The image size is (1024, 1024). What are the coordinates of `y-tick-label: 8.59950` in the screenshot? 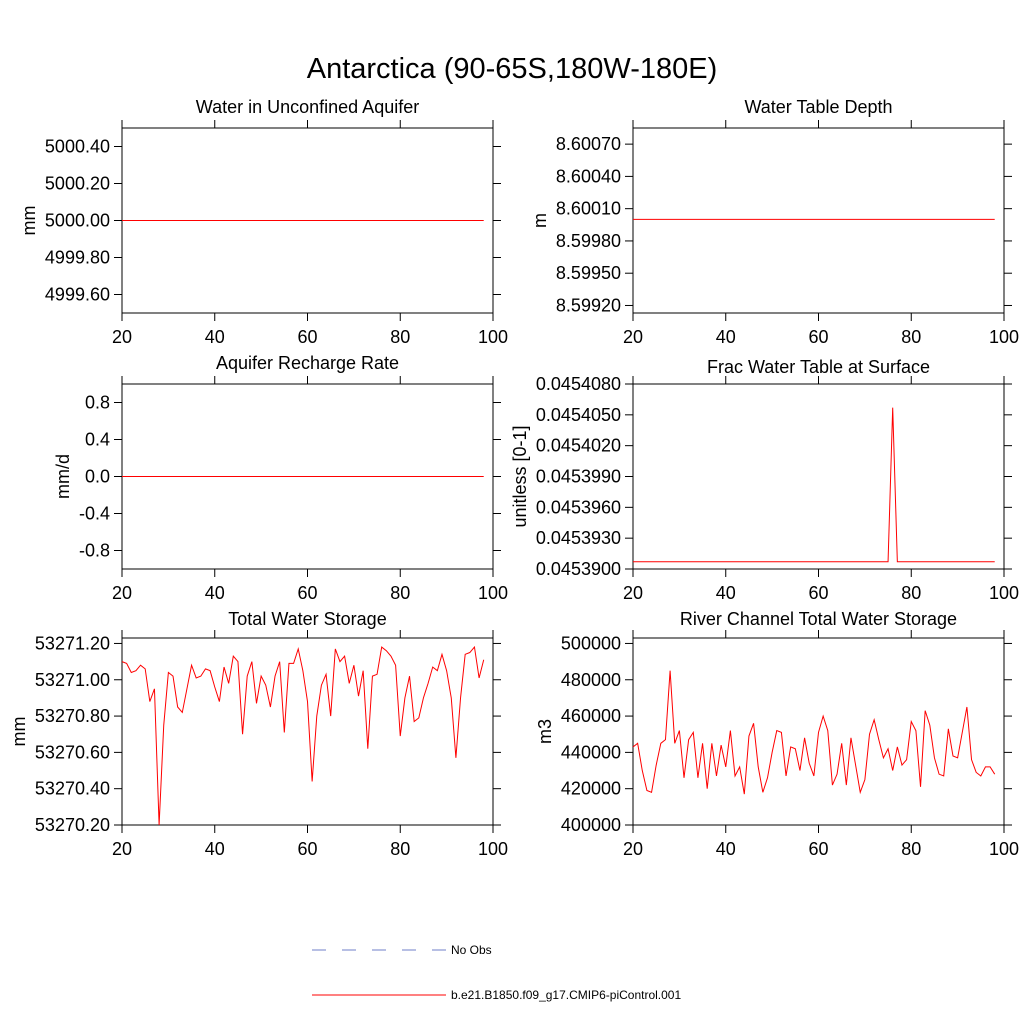 It's located at (588, 273).